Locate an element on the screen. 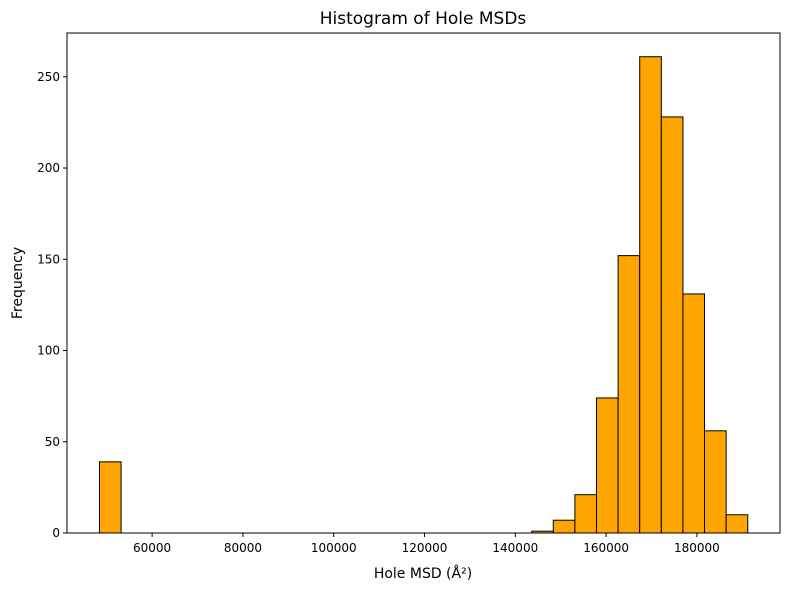 Image resolution: width=790 pixels, height=590 pixels. x-tick-label: 180000 is located at coordinates (697, 548).